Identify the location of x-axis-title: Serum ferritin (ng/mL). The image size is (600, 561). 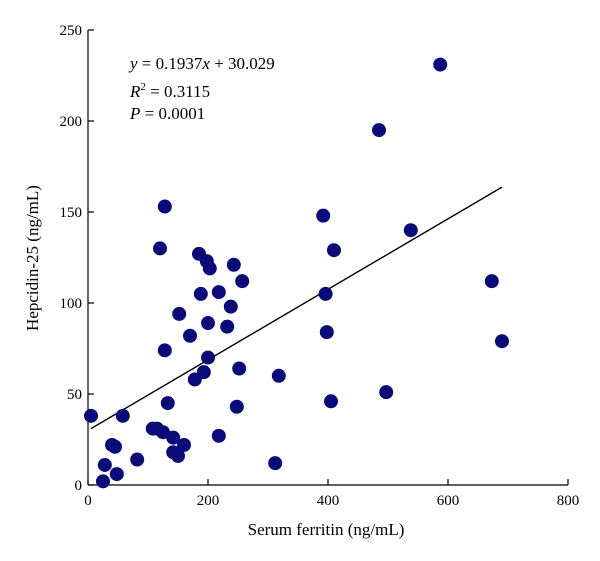
(326, 529).